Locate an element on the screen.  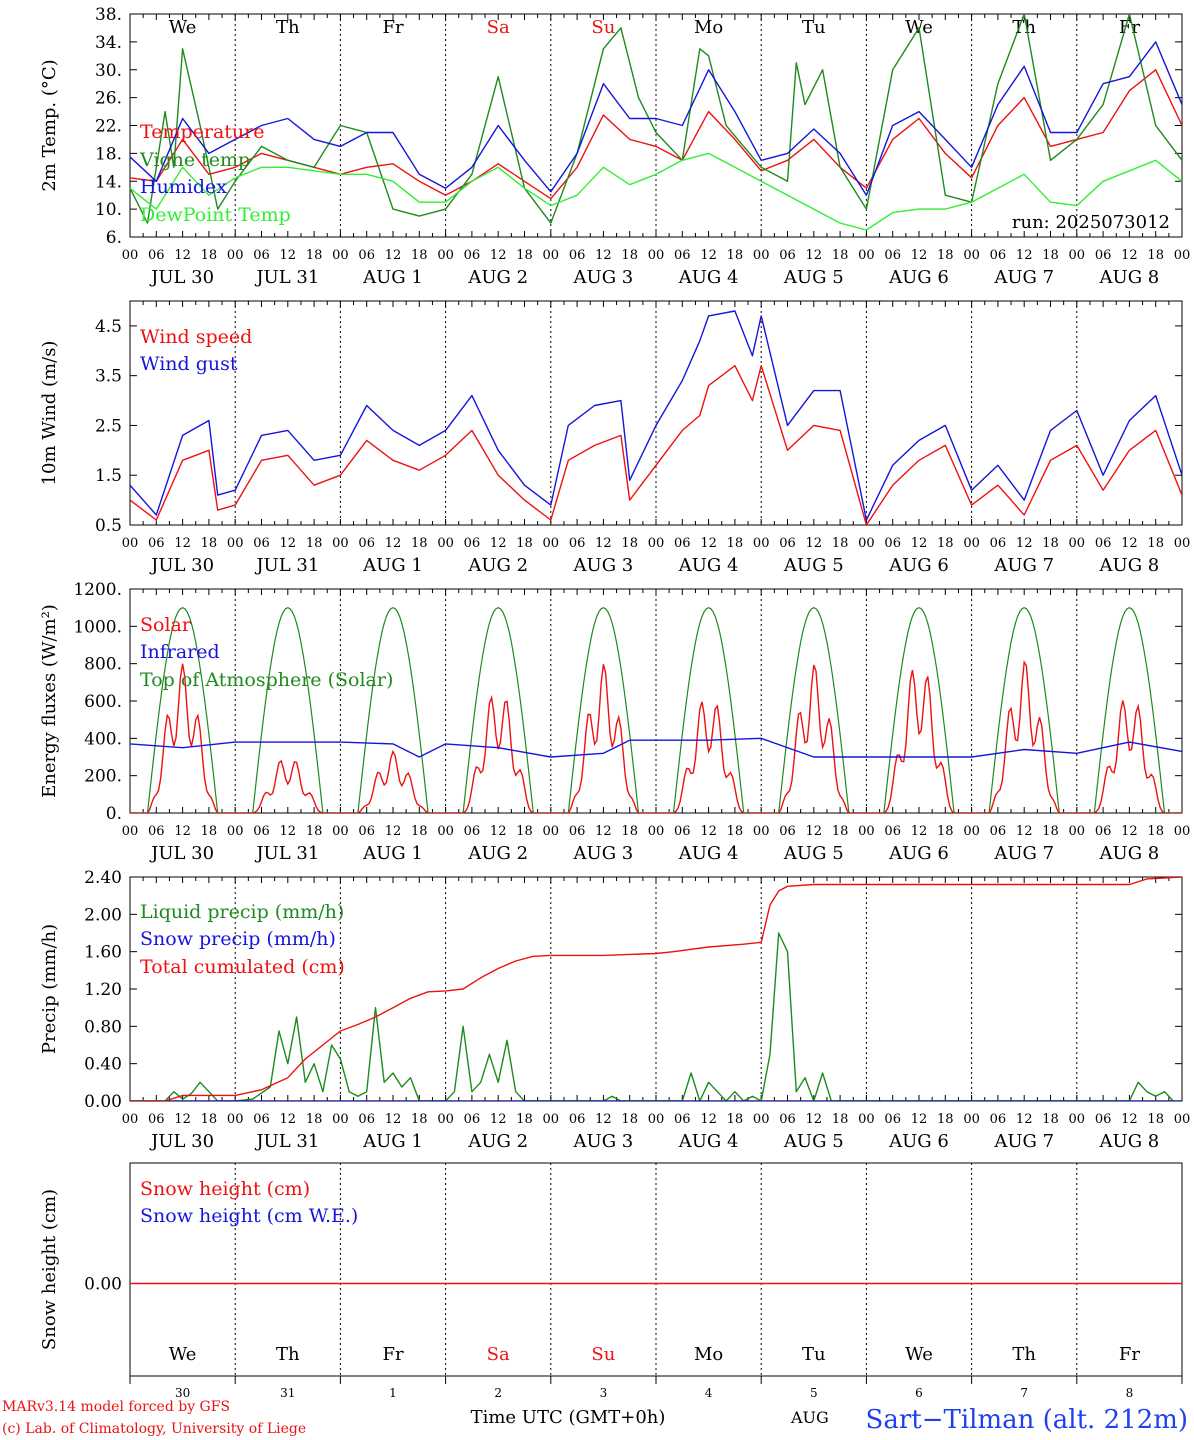
legend-entry: Wind speed is located at coordinates (196, 337).